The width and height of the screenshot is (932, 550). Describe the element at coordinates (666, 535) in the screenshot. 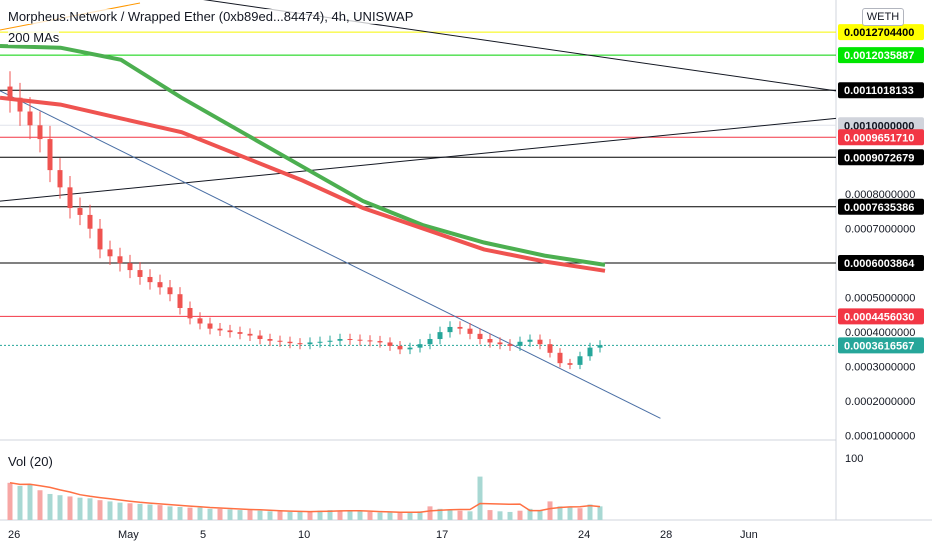

I see `time-tick-label: 28` at that location.